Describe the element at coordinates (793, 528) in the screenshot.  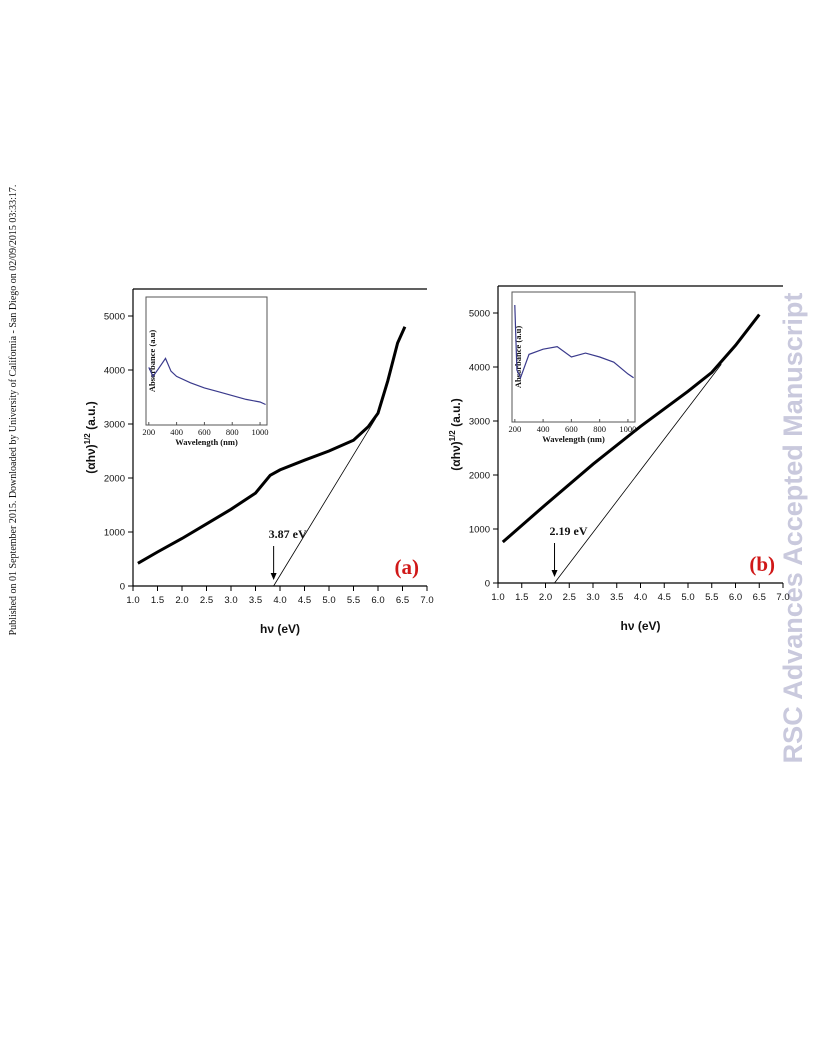
I see `watermark: RSC Advances Accepted Manuscript` at that location.